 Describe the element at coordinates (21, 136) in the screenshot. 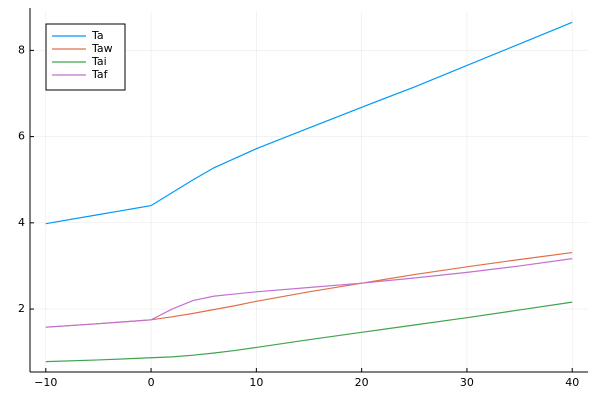

I see `y-tick-label: 6` at that location.